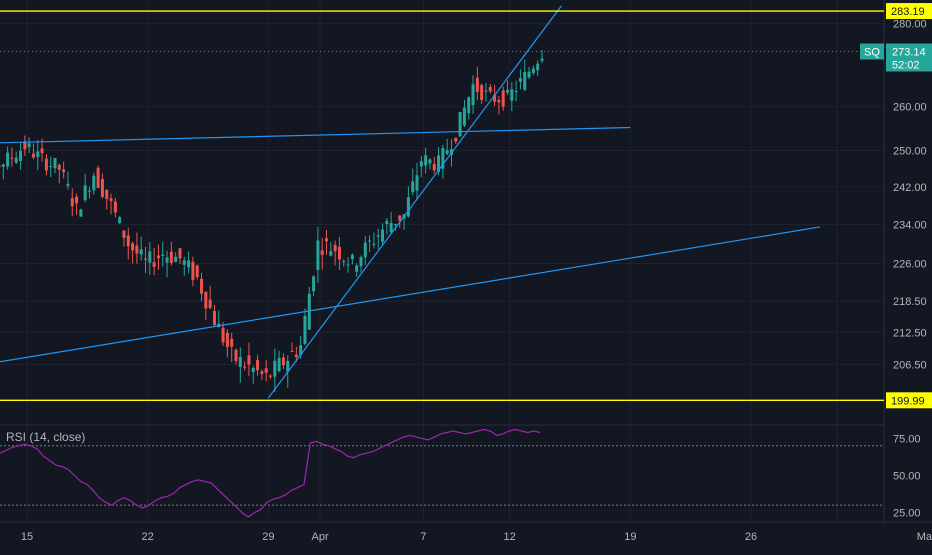  What do you see at coordinates (45, 437) in the screenshot?
I see `rsi-title: RSI (14, close)` at bounding box center [45, 437].